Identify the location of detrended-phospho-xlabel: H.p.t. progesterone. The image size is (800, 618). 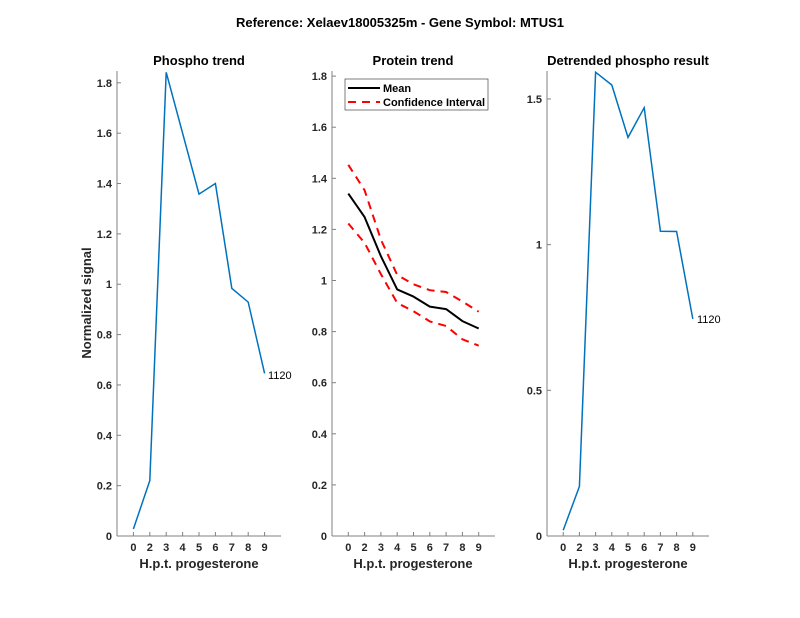
(627, 563).